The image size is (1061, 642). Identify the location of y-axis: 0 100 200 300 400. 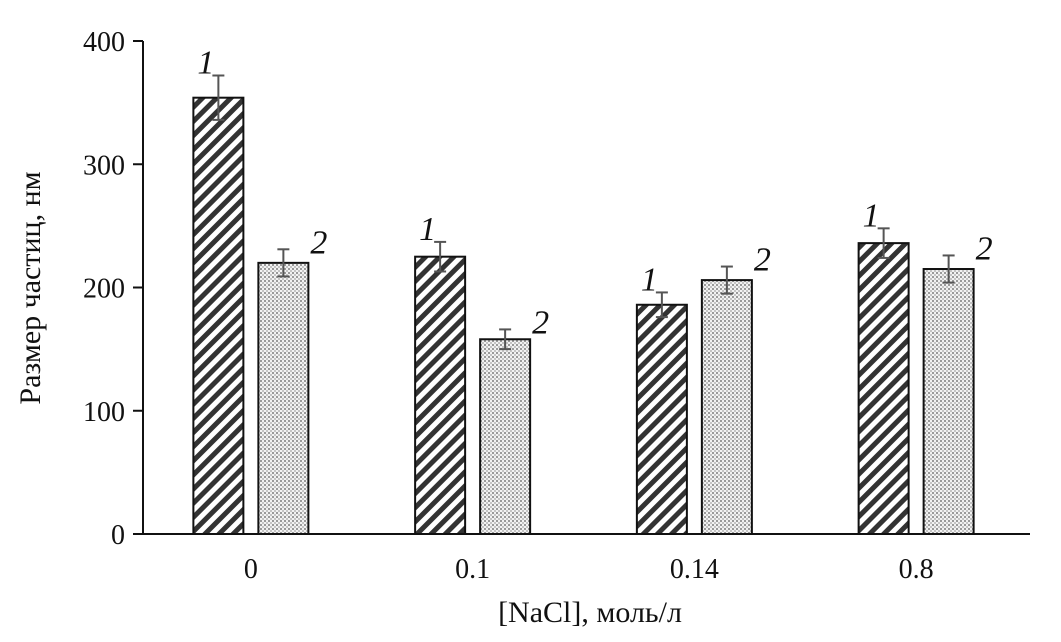
(113, 289).